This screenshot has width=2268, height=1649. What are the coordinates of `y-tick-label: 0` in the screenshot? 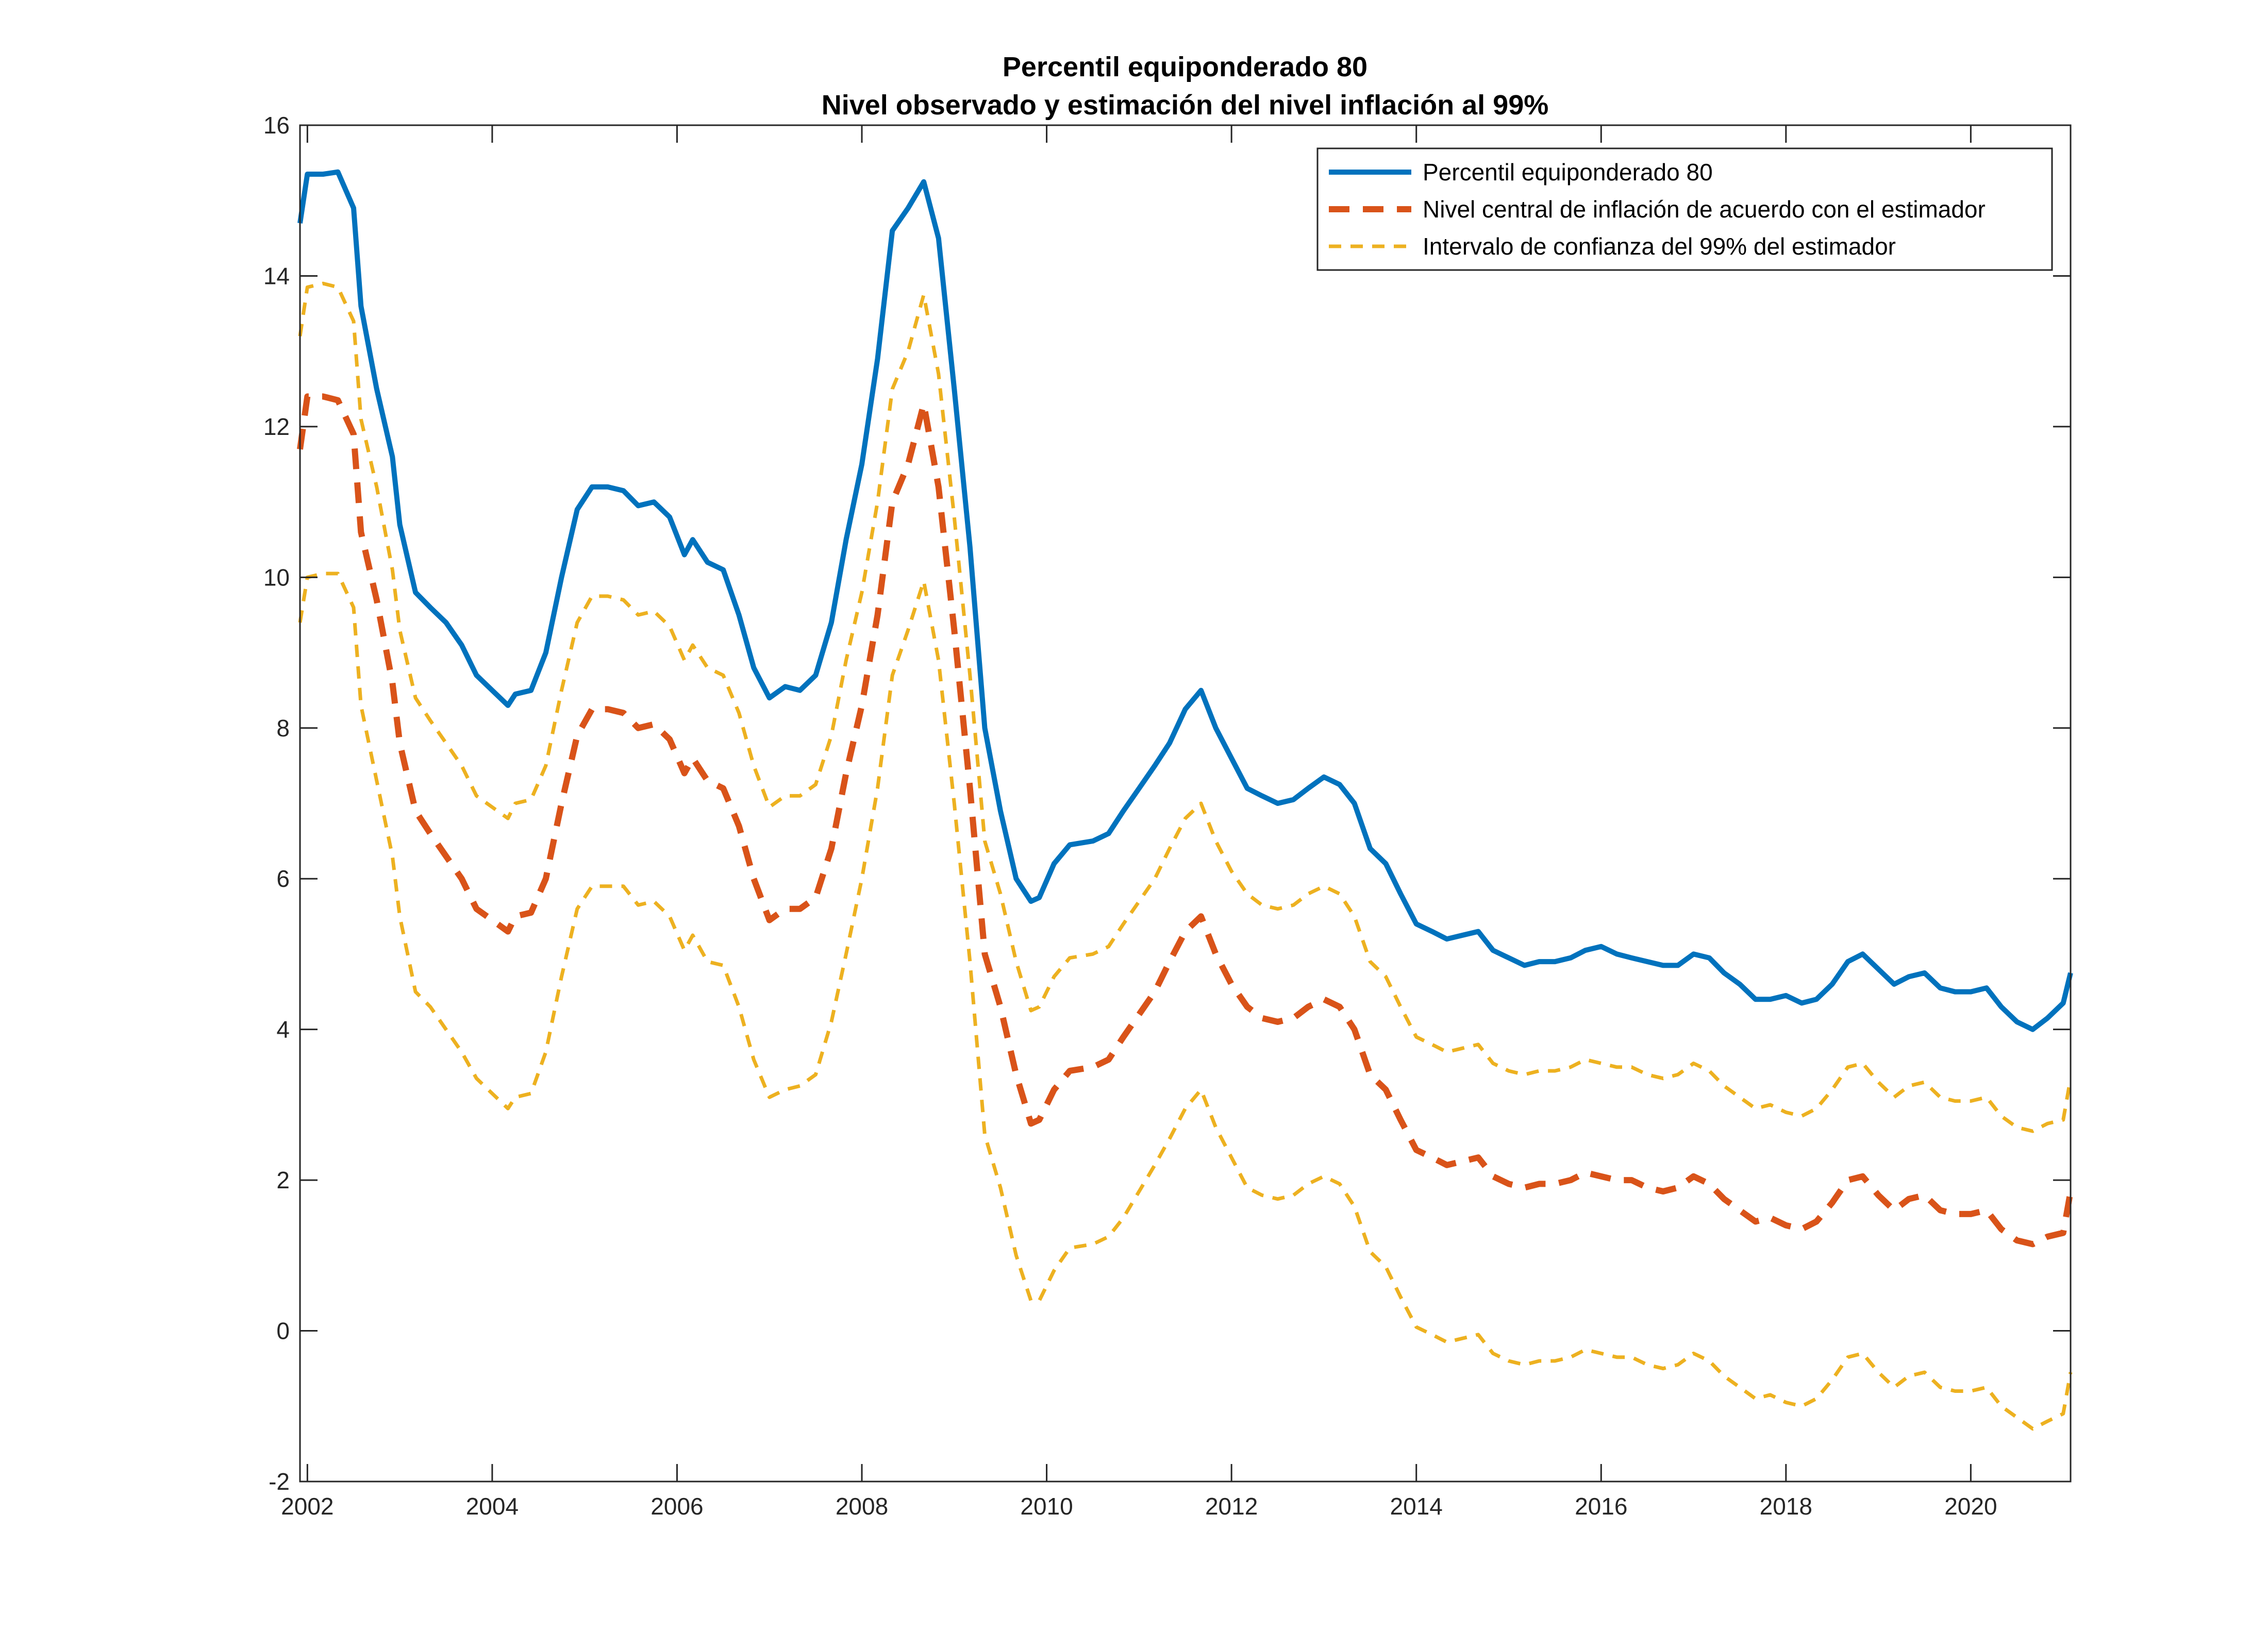 It's located at (283, 1331).